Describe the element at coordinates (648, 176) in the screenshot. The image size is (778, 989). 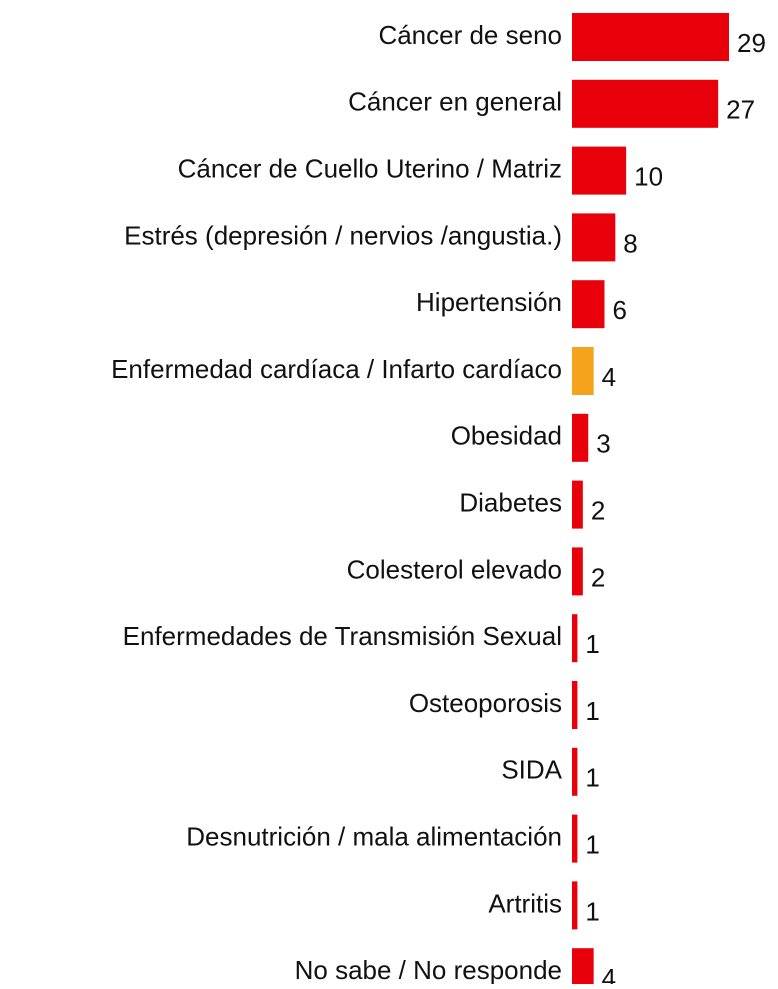
I see `value-label: 10` at that location.